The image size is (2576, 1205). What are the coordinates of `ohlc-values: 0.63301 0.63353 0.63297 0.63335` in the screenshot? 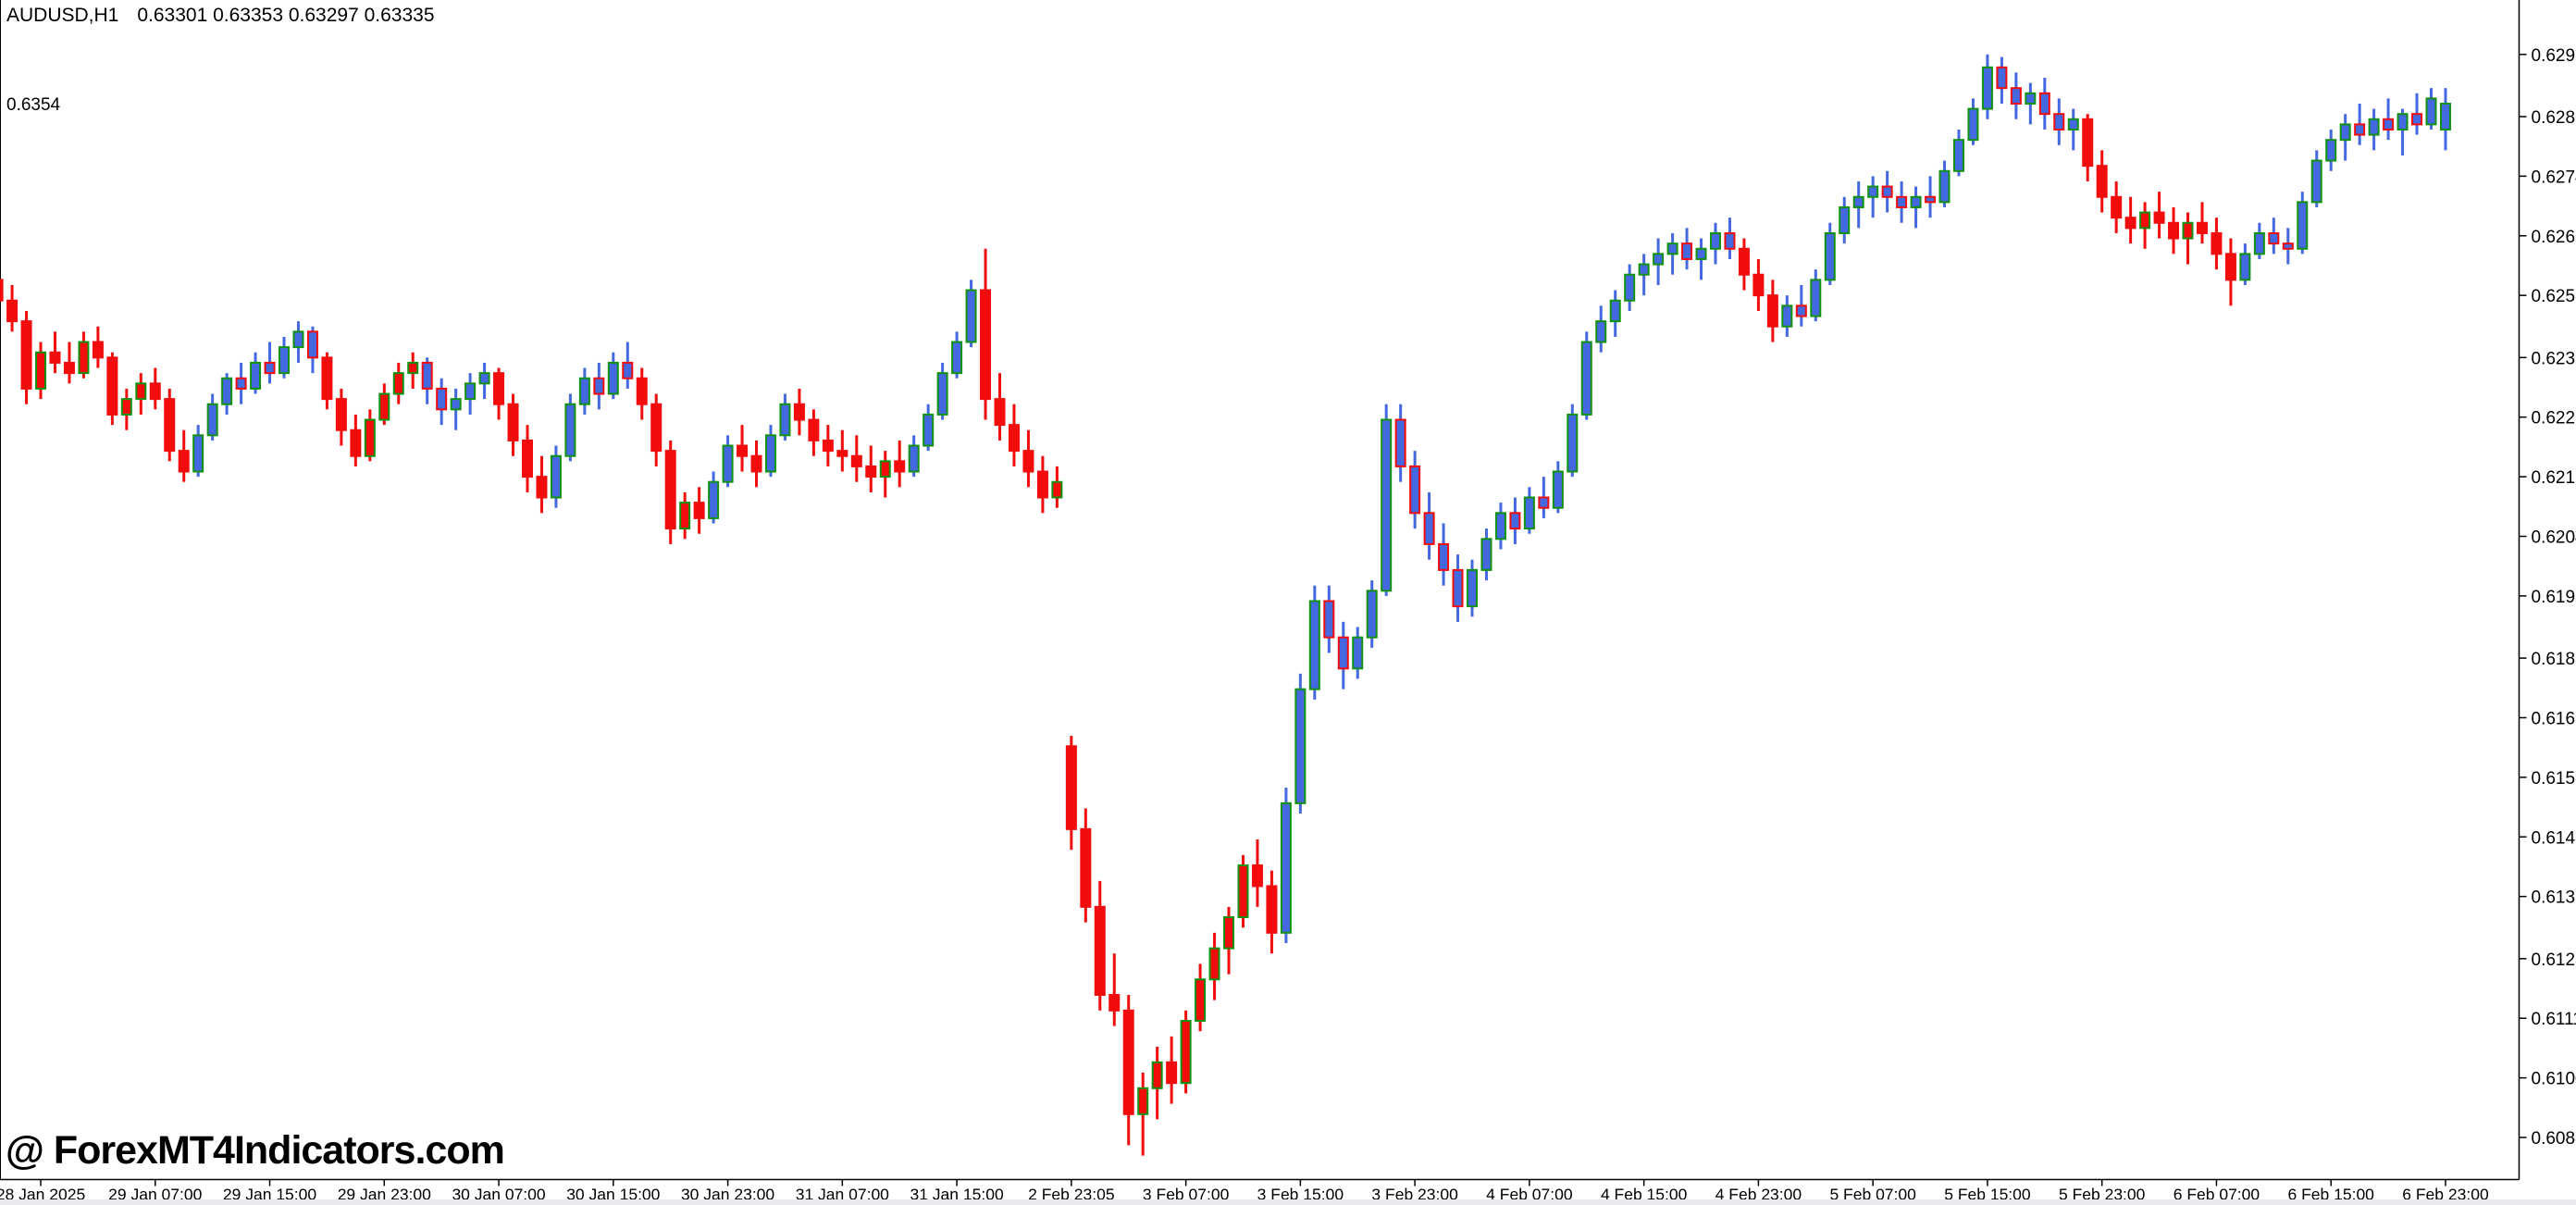 It's located at (286, 15).